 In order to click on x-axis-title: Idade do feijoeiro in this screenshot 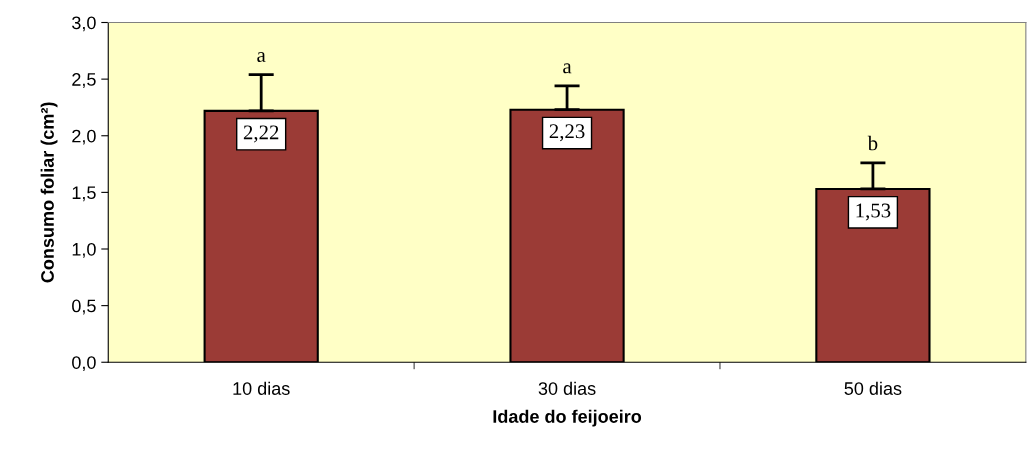, I will do `click(567, 418)`.